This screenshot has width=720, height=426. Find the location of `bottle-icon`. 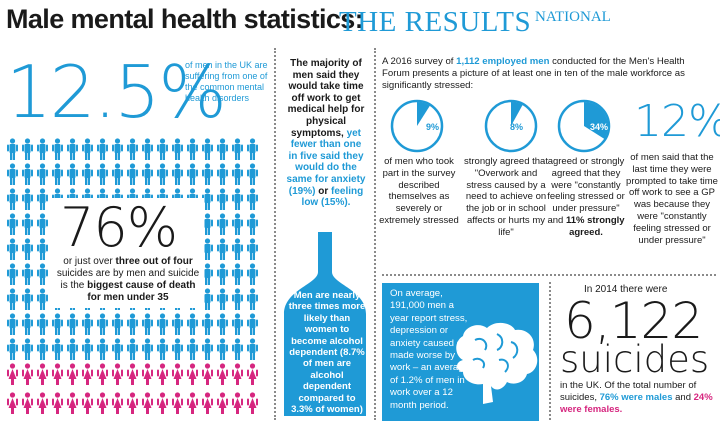

bottle-icon is located at coordinates (325, 324).